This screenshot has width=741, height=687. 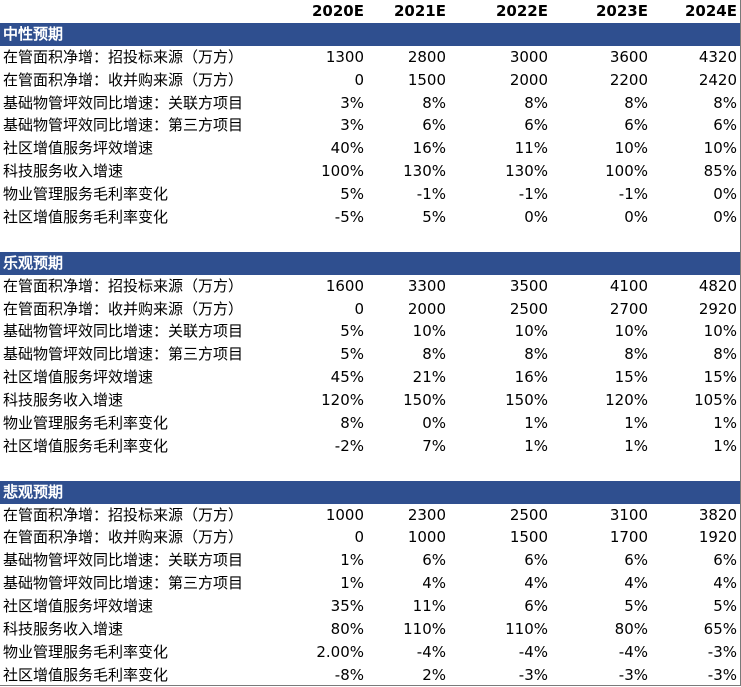 What do you see at coordinates (347, 377) in the screenshot?
I see `value-cell: 45%` at bounding box center [347, 377].